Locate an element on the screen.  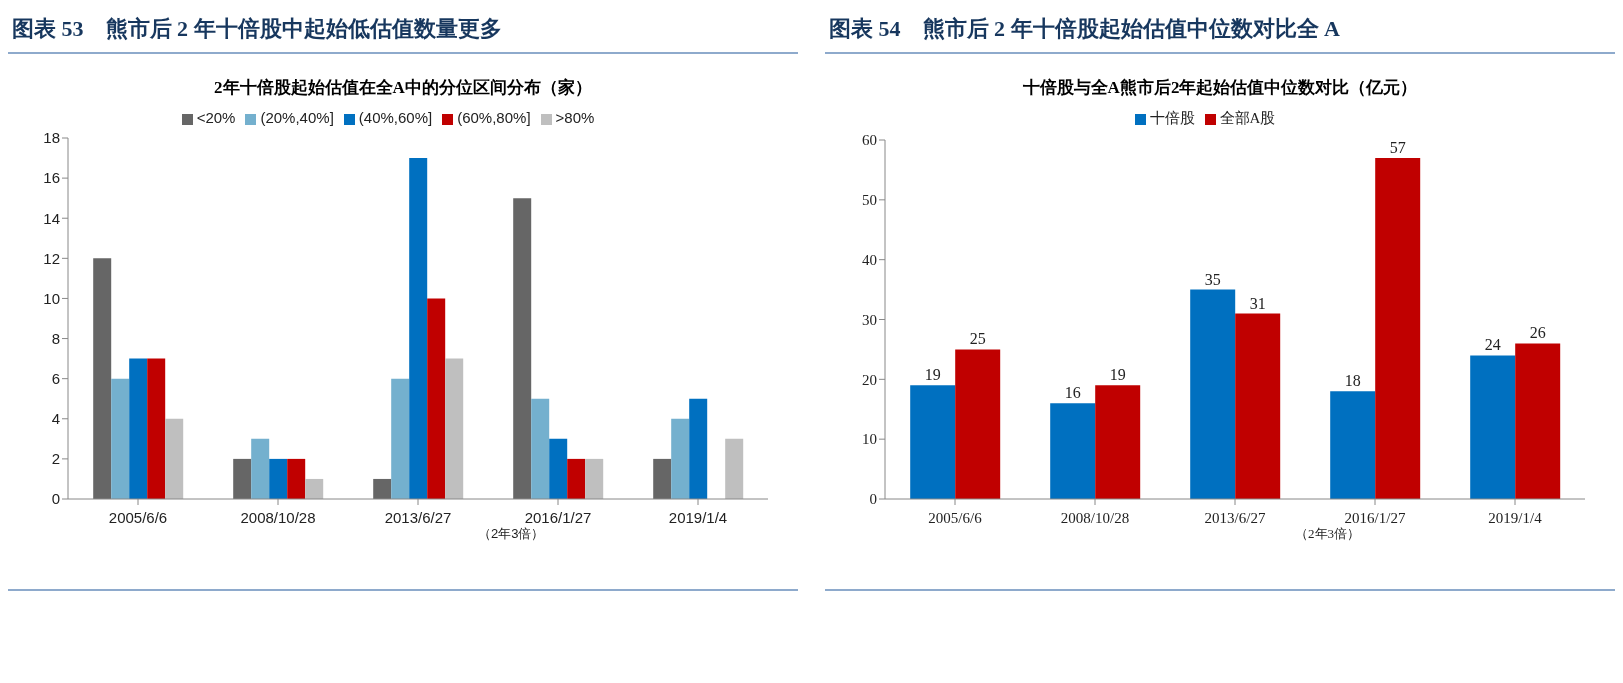
data-label: 35 is located at coordinates (1212, 279).